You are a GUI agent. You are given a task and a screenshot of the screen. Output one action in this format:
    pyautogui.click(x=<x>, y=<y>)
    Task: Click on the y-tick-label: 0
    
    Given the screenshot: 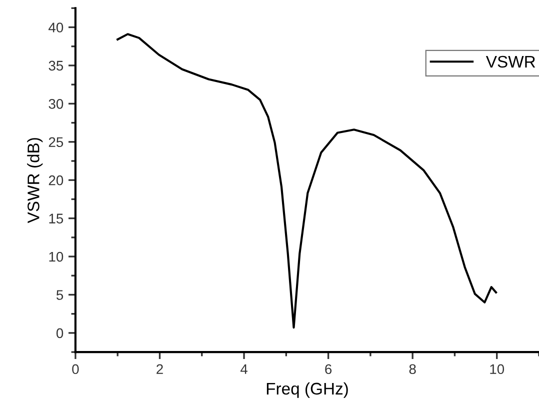 What is the action you would take?
    pyautogui.click(x=60, y=333)
    